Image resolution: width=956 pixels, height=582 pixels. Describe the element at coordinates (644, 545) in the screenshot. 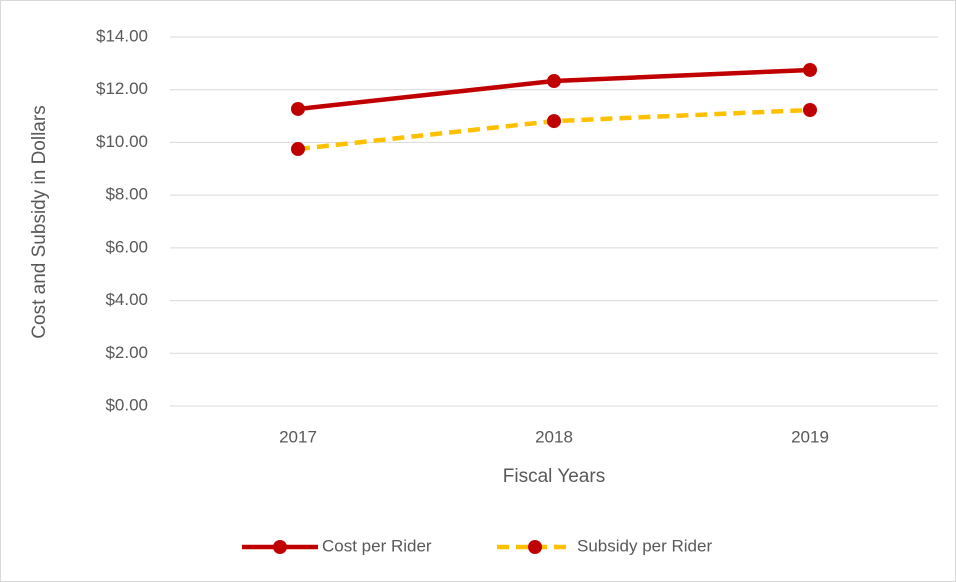

I see `legend-label: Subsidy per Rider` at that location.